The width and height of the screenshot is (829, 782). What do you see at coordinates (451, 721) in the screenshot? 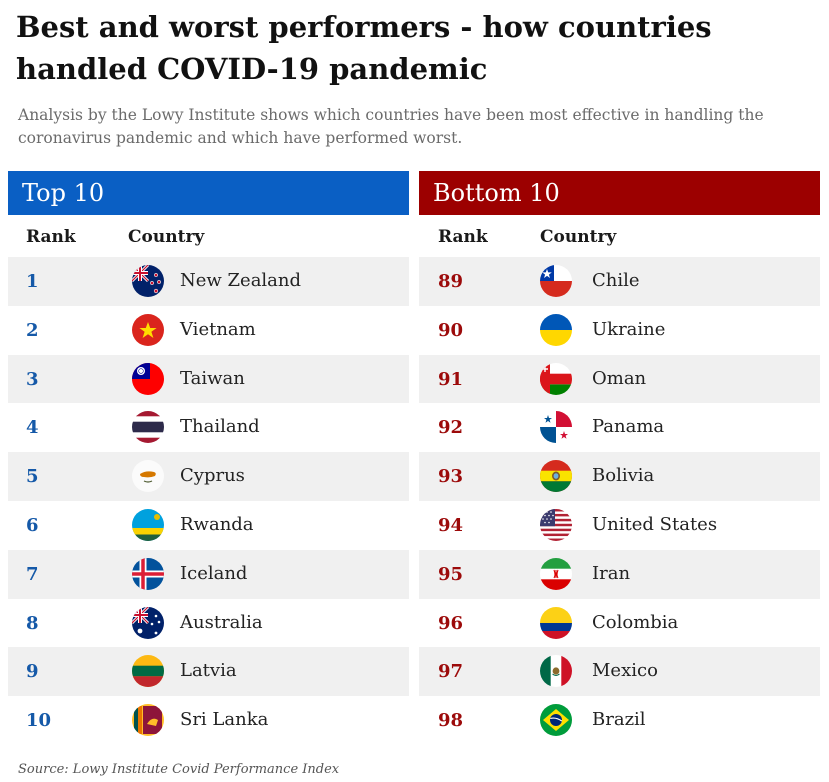
I see `rank-value: 98` at bounding box center [451, 721].